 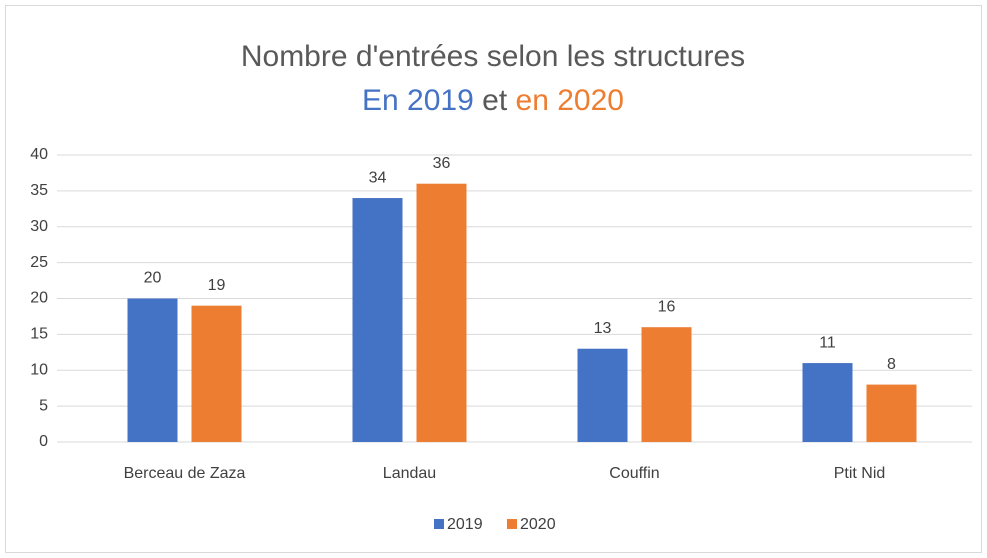 I want to click on value-label: 16, so click(x=667, y=306).